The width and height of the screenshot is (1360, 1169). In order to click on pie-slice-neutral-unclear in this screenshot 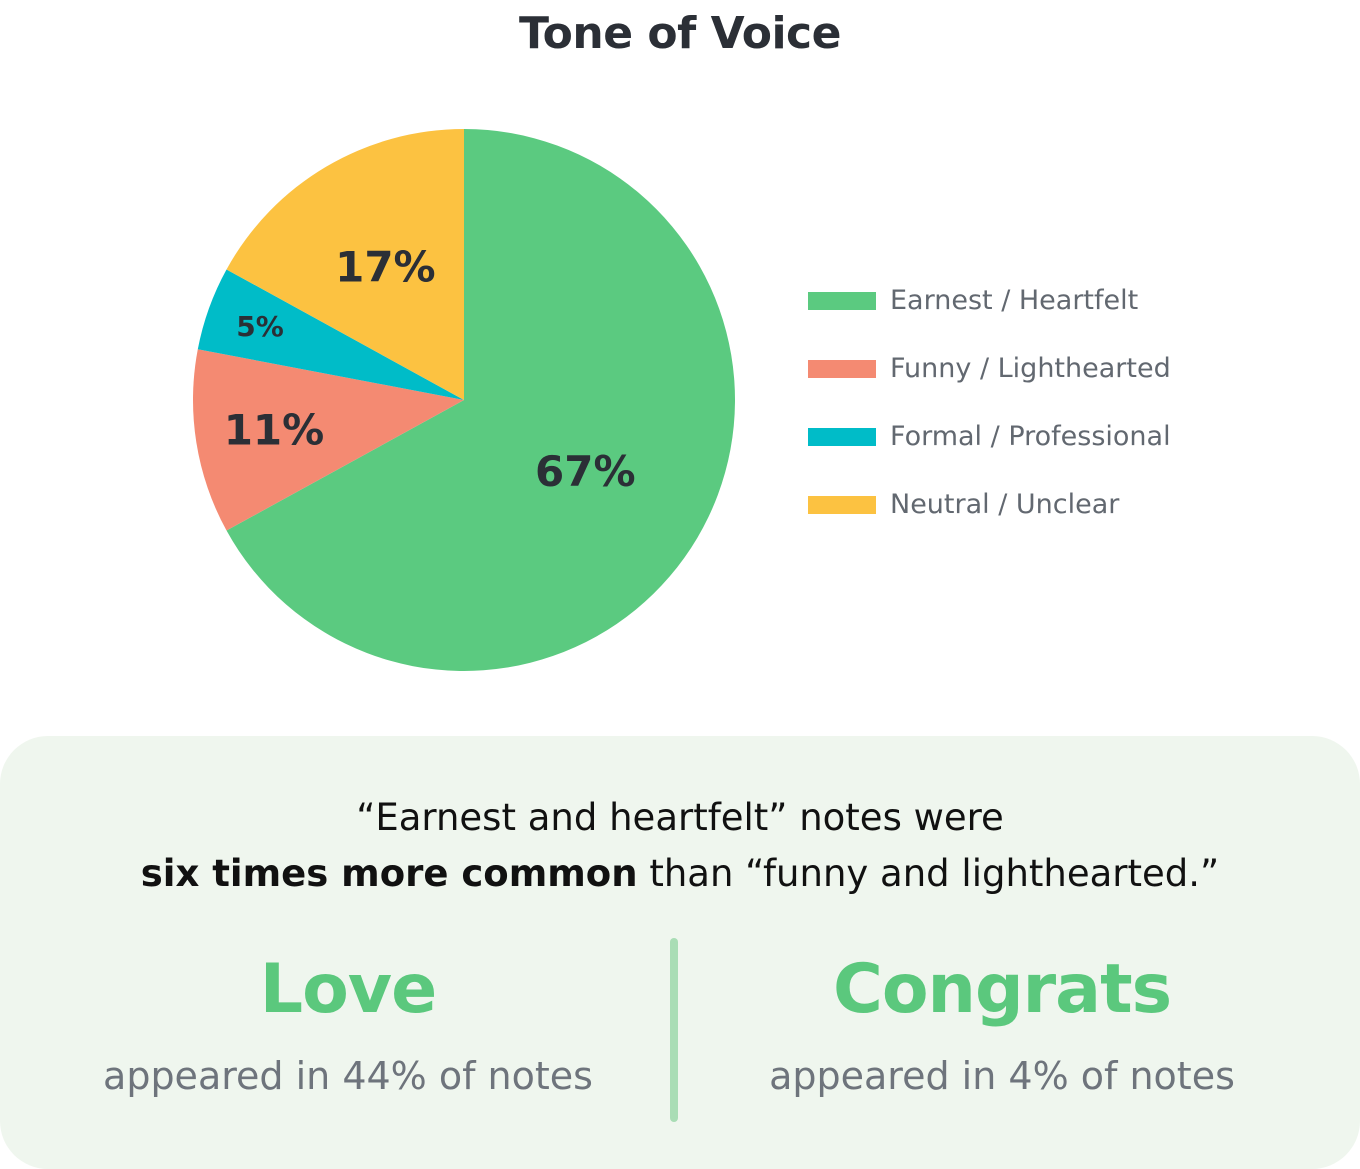, I will do `click(345, 264)`.